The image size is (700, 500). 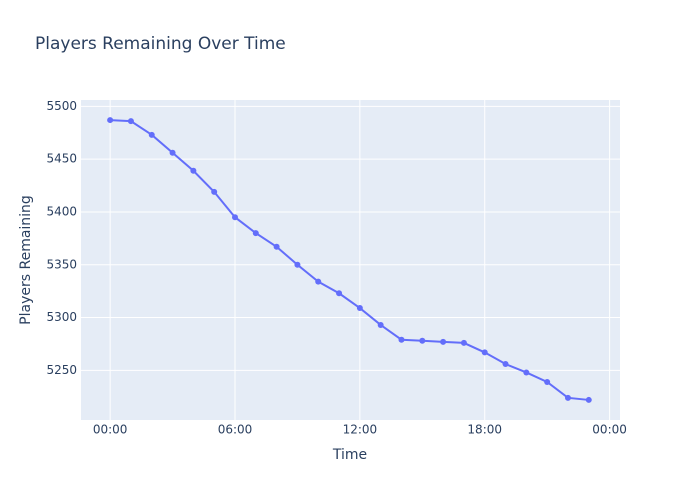 I want to click on y-tick-label: 5250, so click(x=61, y=370).